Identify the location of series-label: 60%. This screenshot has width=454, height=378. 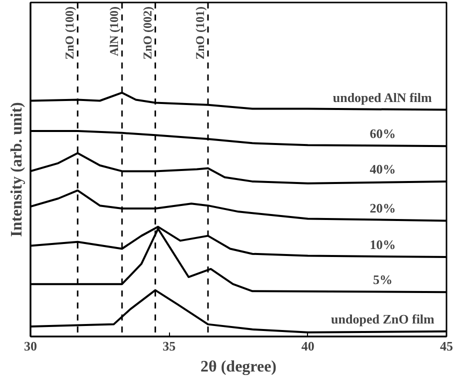
(383, 134).